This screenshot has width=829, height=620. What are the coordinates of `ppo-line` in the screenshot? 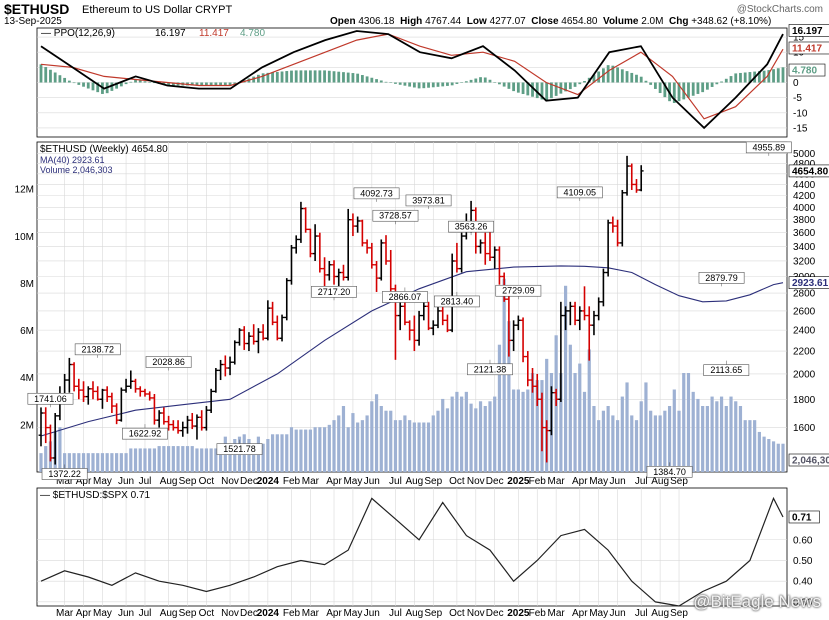 It's located at (412, 80).